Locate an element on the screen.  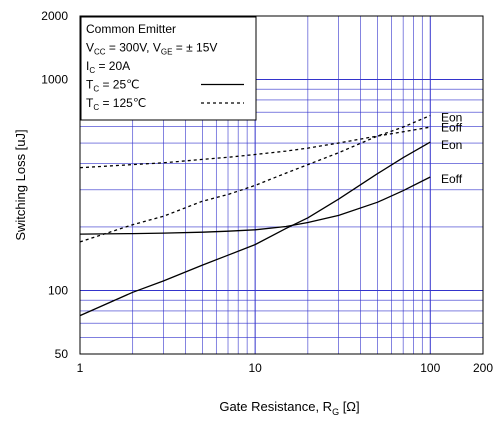
legend-text: Common Emitter is located at coordinates (131, 29).